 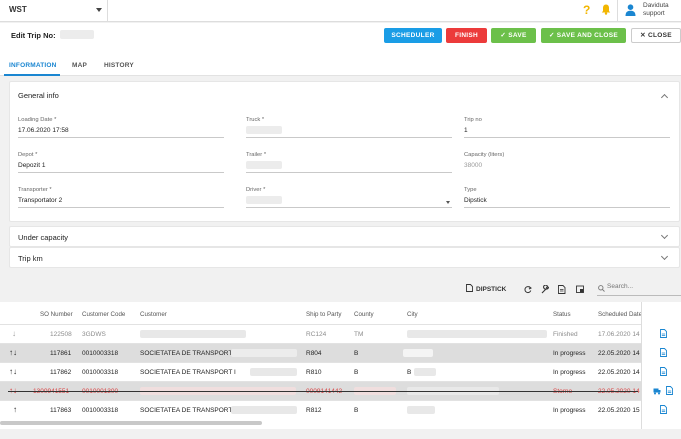 What do you see at coordinates (121, 197) in the screenshot?
I see `transporter-field: Transporter * Transportator 2` at bounding box center [121, 197].